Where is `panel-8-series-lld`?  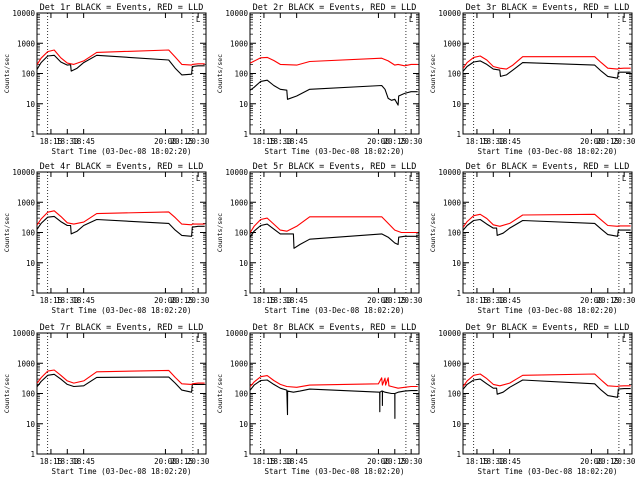
panel-8-series-lld is located at coordinates (333, 382).